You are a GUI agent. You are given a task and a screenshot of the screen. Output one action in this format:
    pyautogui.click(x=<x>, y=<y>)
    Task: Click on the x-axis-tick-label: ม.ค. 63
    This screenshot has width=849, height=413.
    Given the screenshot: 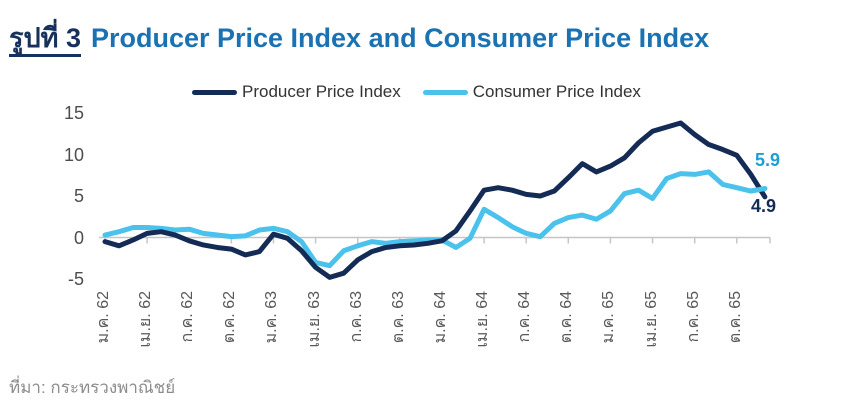 What is the action you would take?
    pyautogui.click(x=272, y=317)
    